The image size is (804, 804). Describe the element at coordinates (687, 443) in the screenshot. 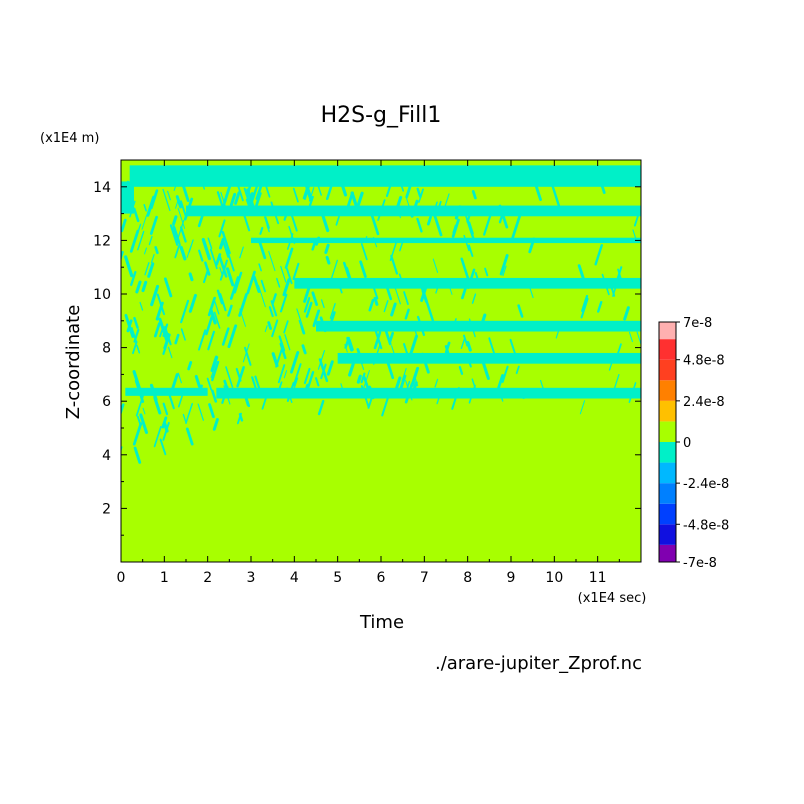

I see `colorbar-label: 0` at that location.